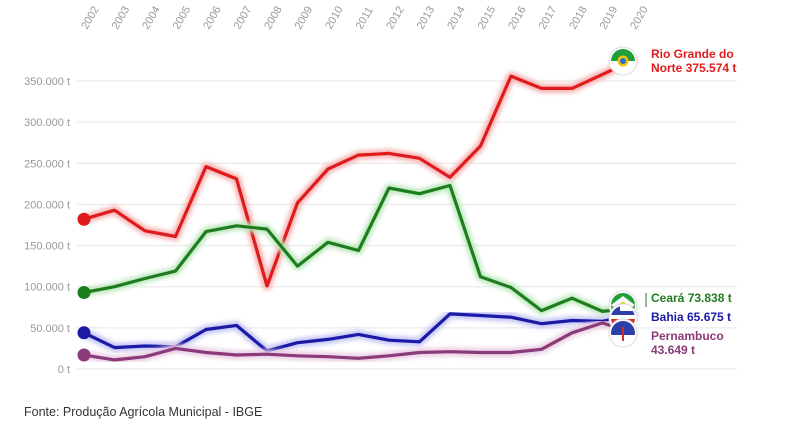 The image size is (792, 441). Describe the element at coordinates (623, 61) in the screenshot. I see `rio-grande-do-norte-flag-icon` at that location.